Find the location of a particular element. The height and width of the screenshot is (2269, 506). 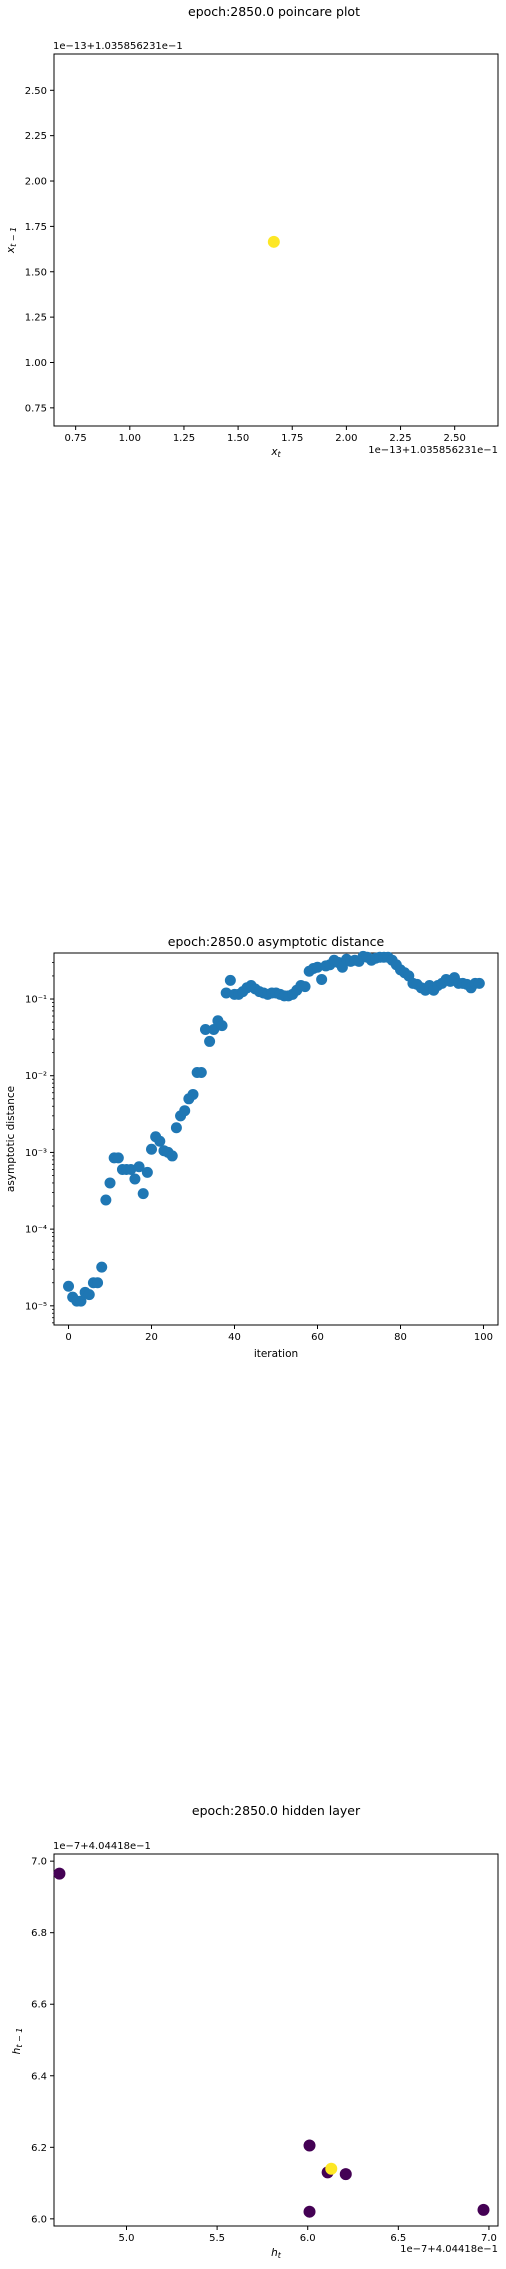

hidden-plot-area is located at coordinates (276, 2040).